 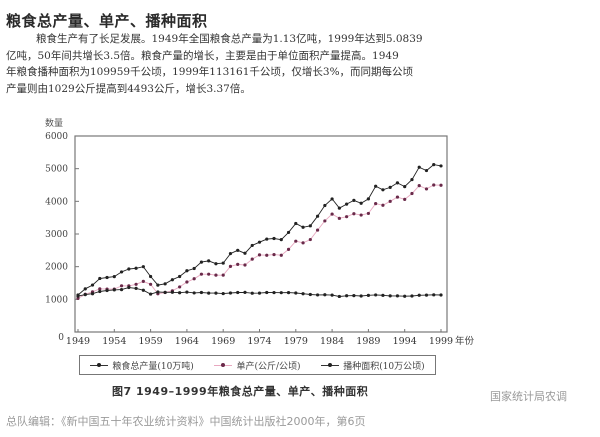 What do you see at coordinates (332, 341) in the screenshot?
I see `x-tick-label: 1984` at bounding box center [332, 341].